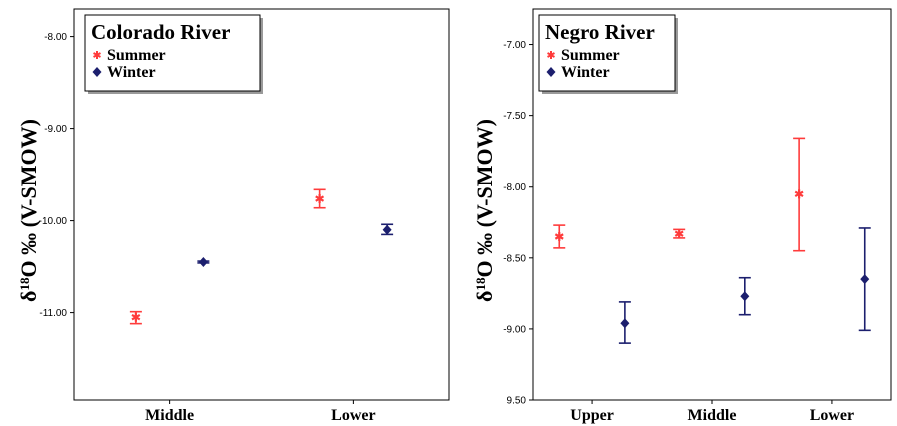  Describe the element at coordinates (160, 32) in the screenshot. I see `chart-title: Colorado River` at that location.